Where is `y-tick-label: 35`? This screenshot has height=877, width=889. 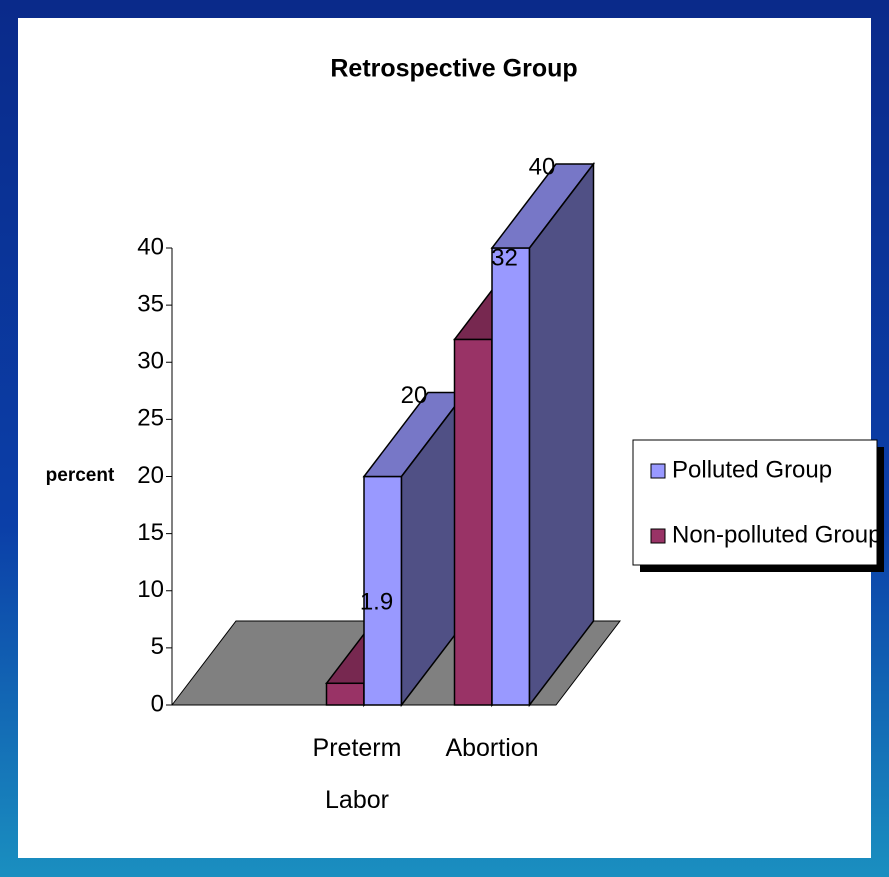
y-tick-label: 35 is located at coordinates (150, 303).